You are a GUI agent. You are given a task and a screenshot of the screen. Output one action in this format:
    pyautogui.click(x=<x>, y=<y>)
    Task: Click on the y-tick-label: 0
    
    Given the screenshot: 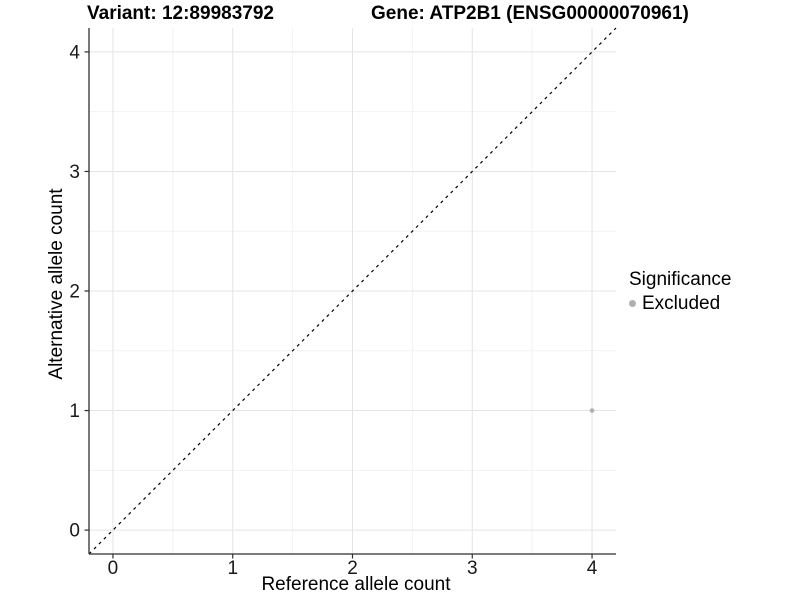 What is the action you would take?
    pyautogui.click(x=74, y=531)
    